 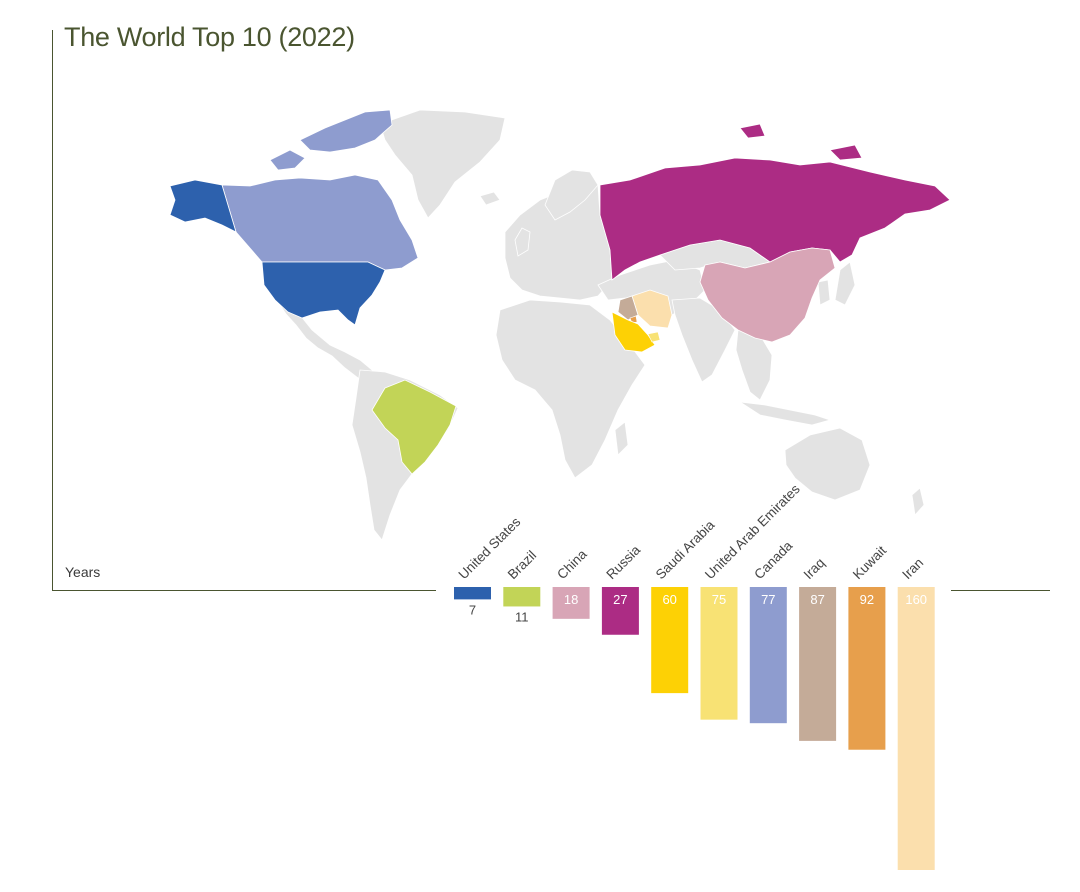 What do you see at coordinates (522, 242) in the screenshot?
I see `map-uk` at bounding box center [522, 242].